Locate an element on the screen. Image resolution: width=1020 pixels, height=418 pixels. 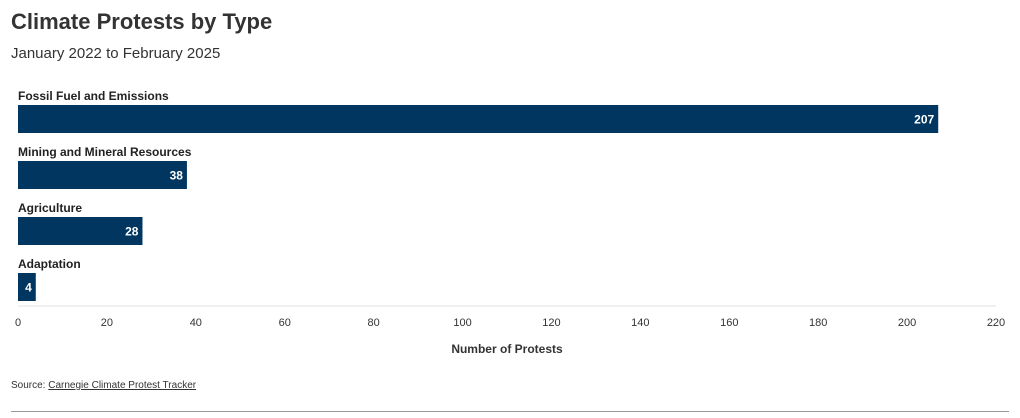
x-tick-label: 180 is located at coordinates (818, 323).